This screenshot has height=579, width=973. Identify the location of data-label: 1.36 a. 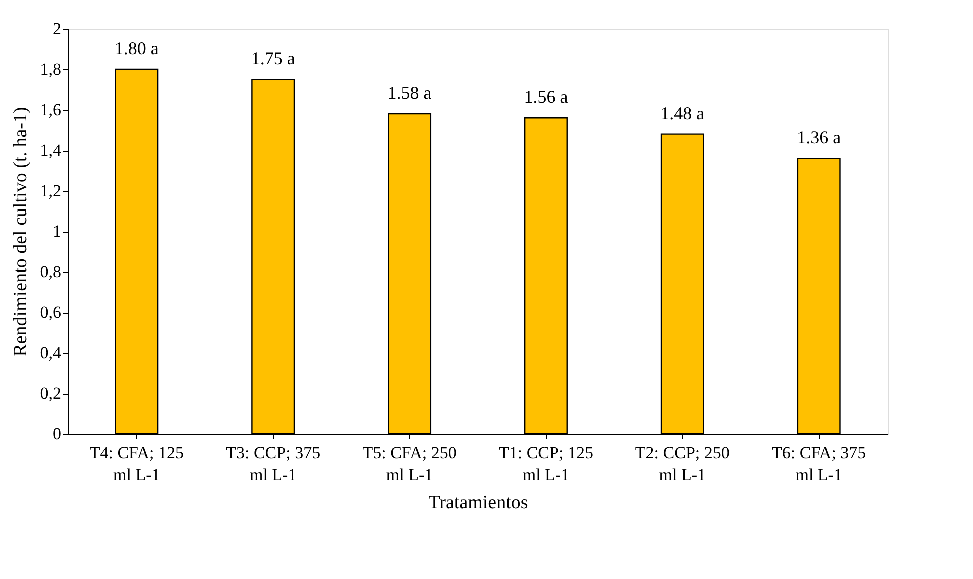
(819, 138).